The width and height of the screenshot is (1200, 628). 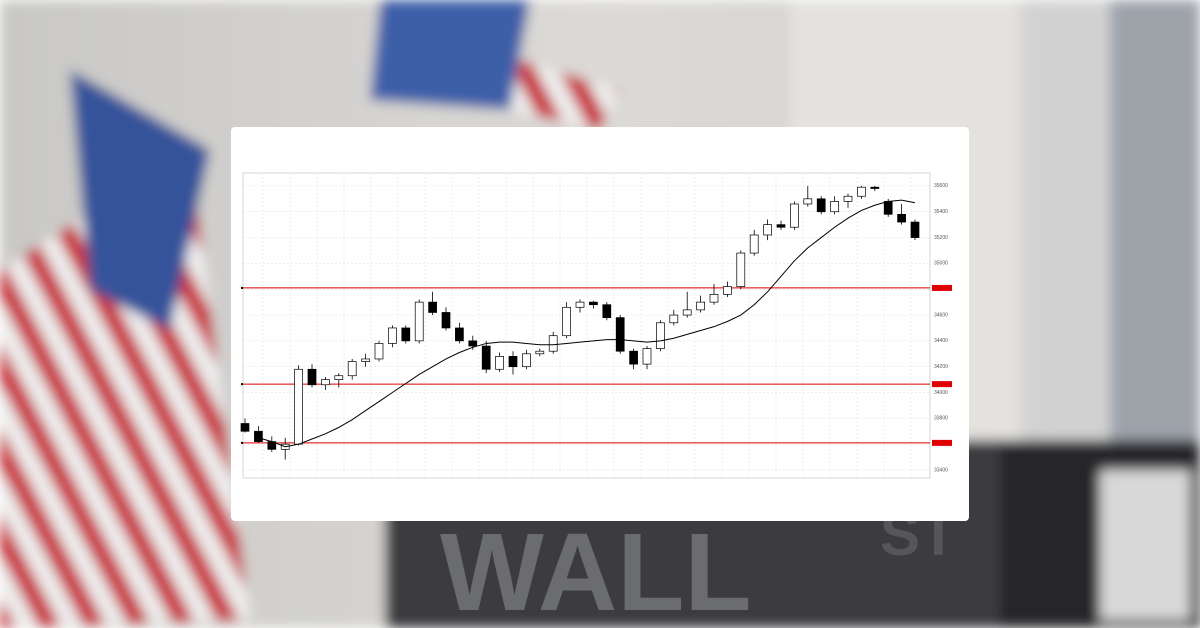 What do you see at coordinates (941, 341) in the screenshot?
I see `y-tick-label: 34400` at bounding box center [941, 341].